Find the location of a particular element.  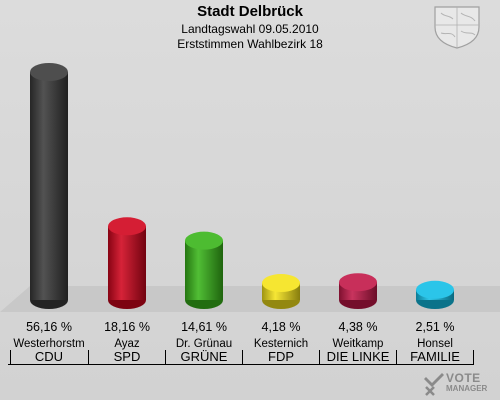

party-label: DIE LINKE is located at coordinates (358, 357).